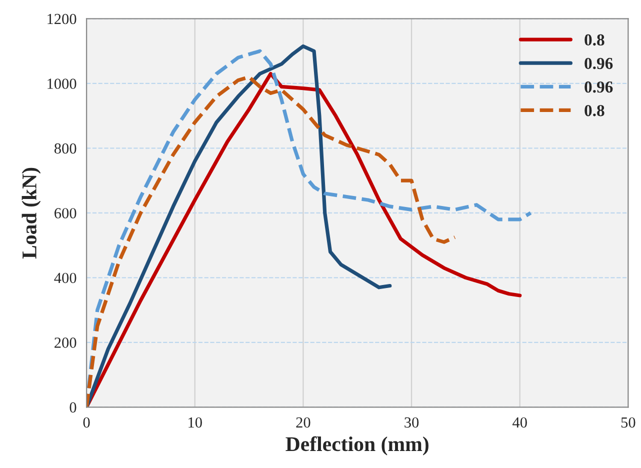 The width and height of the screenshot is (641, 468). I want to click on x-tick-label: 40, so click(519, 422).